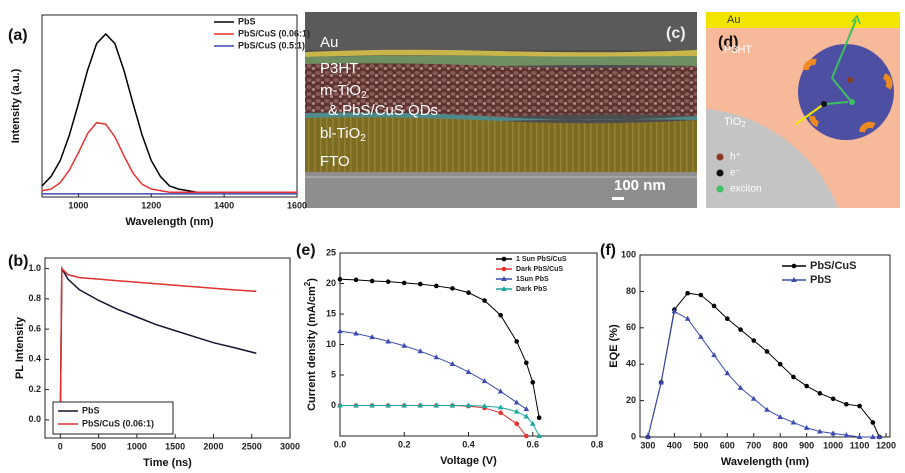 The height and width of the screenshot is (473, 905). Describe the element at coordinates (631, 291) in the screenshot. I see `y-tick-label: 80` at that location.